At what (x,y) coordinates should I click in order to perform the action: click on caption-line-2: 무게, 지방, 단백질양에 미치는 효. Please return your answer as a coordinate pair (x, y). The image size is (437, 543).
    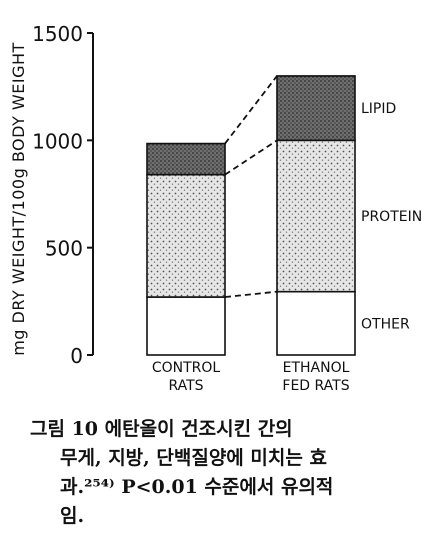
    Looking at the image, I should click on (193, 458).